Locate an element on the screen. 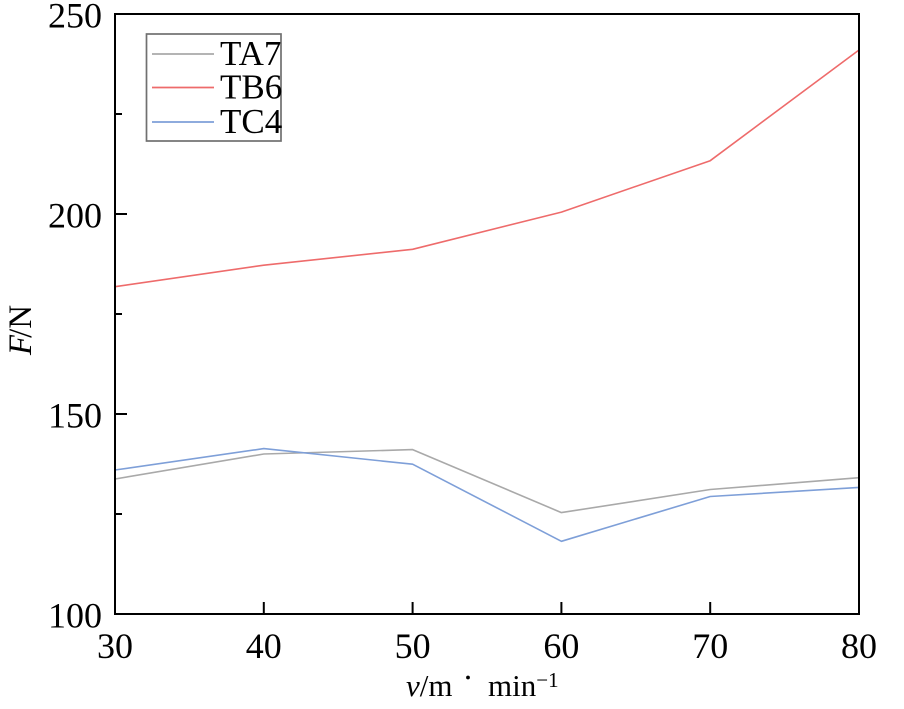 This screenshot has width=904, height=709. svg-text: F/N is located at coordinates (21, 330).